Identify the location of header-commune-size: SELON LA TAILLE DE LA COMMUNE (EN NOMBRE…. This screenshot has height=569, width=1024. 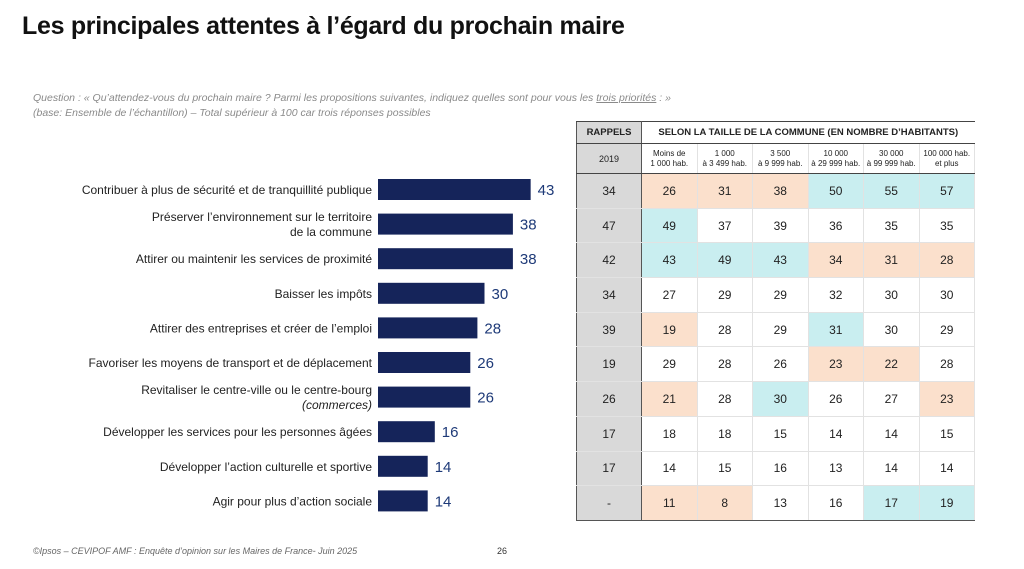
(808, 132).